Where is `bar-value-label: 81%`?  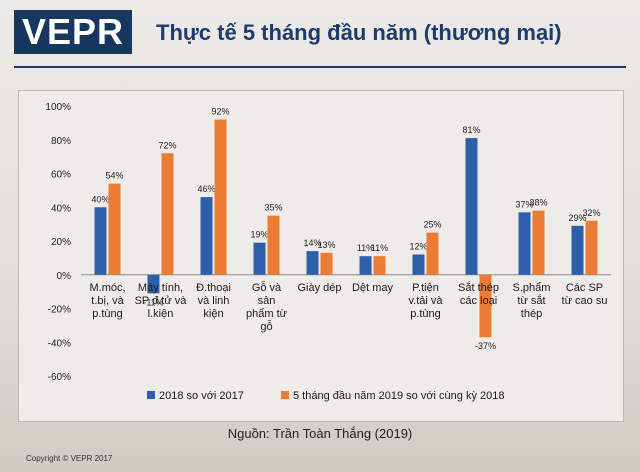 bar-value-label: 81% is located at coordinates (471, 130).